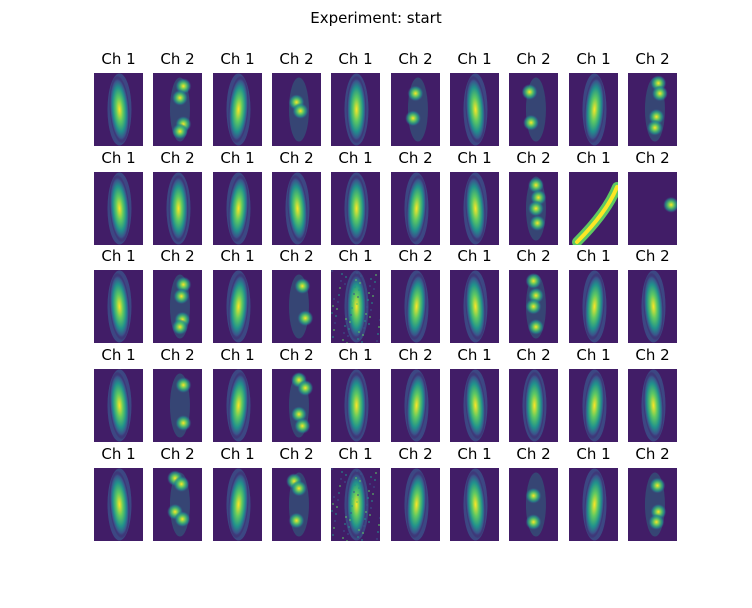 This screenshot has height=608, width=752. What do you see at coordinates (376, 18) in the screenshot?
I see `figure-title: Experiment: start` at bounding box center [376, 18].